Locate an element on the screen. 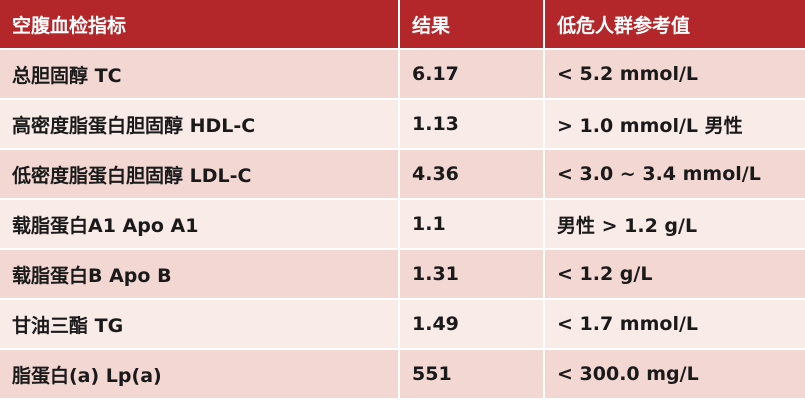  table-cell: 甘油三酯 TG is located at coordinates (199, 324).